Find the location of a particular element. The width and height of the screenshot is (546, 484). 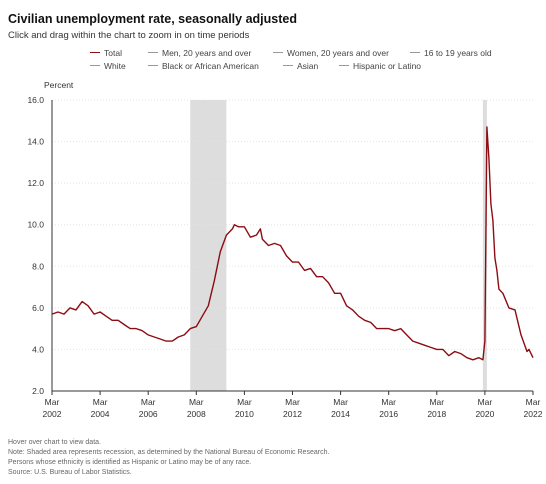

legend-item-women-20-years-and-over: Women, 20 years and over is located at coordinates (331, 53).